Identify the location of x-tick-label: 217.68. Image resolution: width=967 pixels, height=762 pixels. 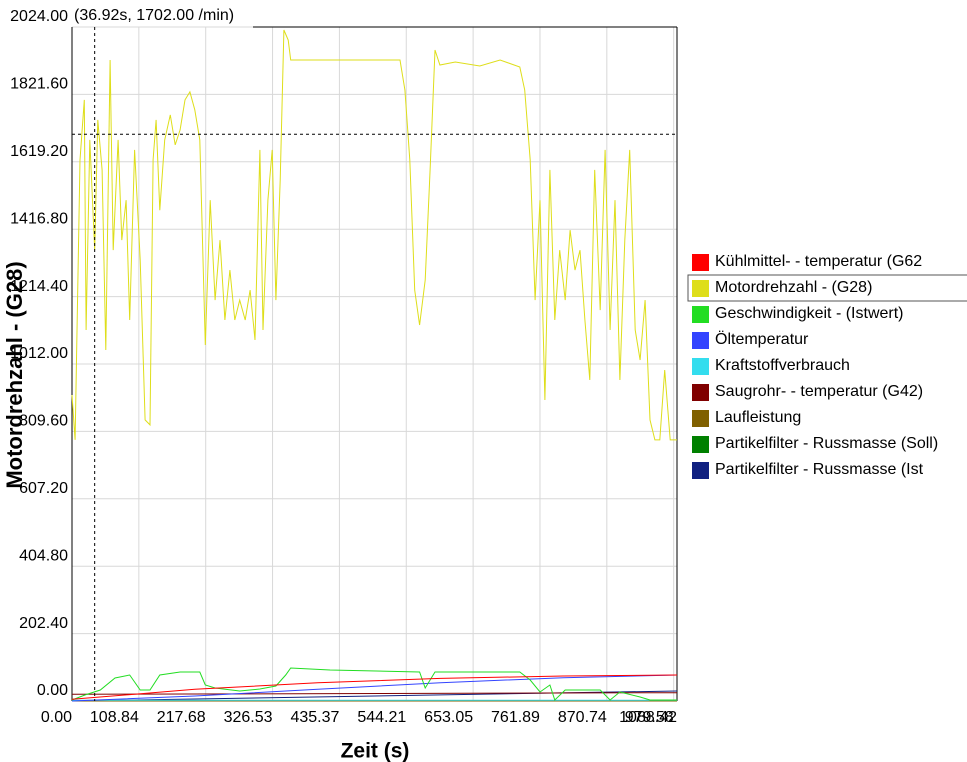
(181, 717).